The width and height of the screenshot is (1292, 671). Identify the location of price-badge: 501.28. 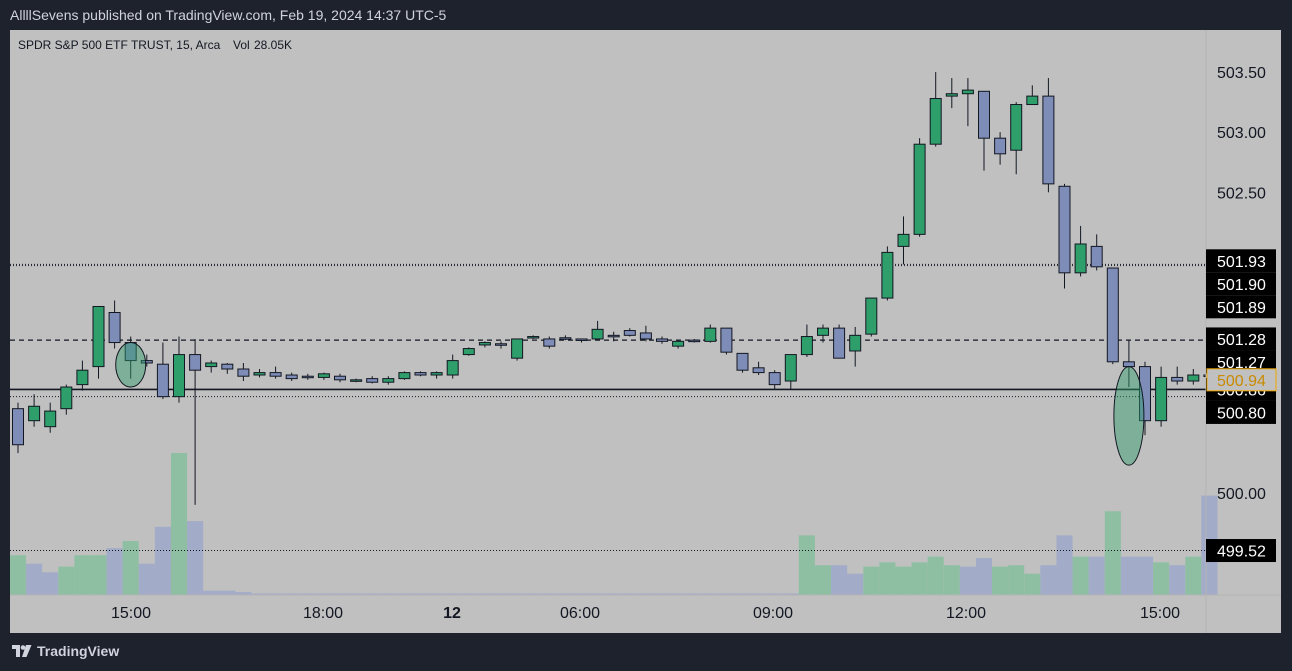
(1241, 339).